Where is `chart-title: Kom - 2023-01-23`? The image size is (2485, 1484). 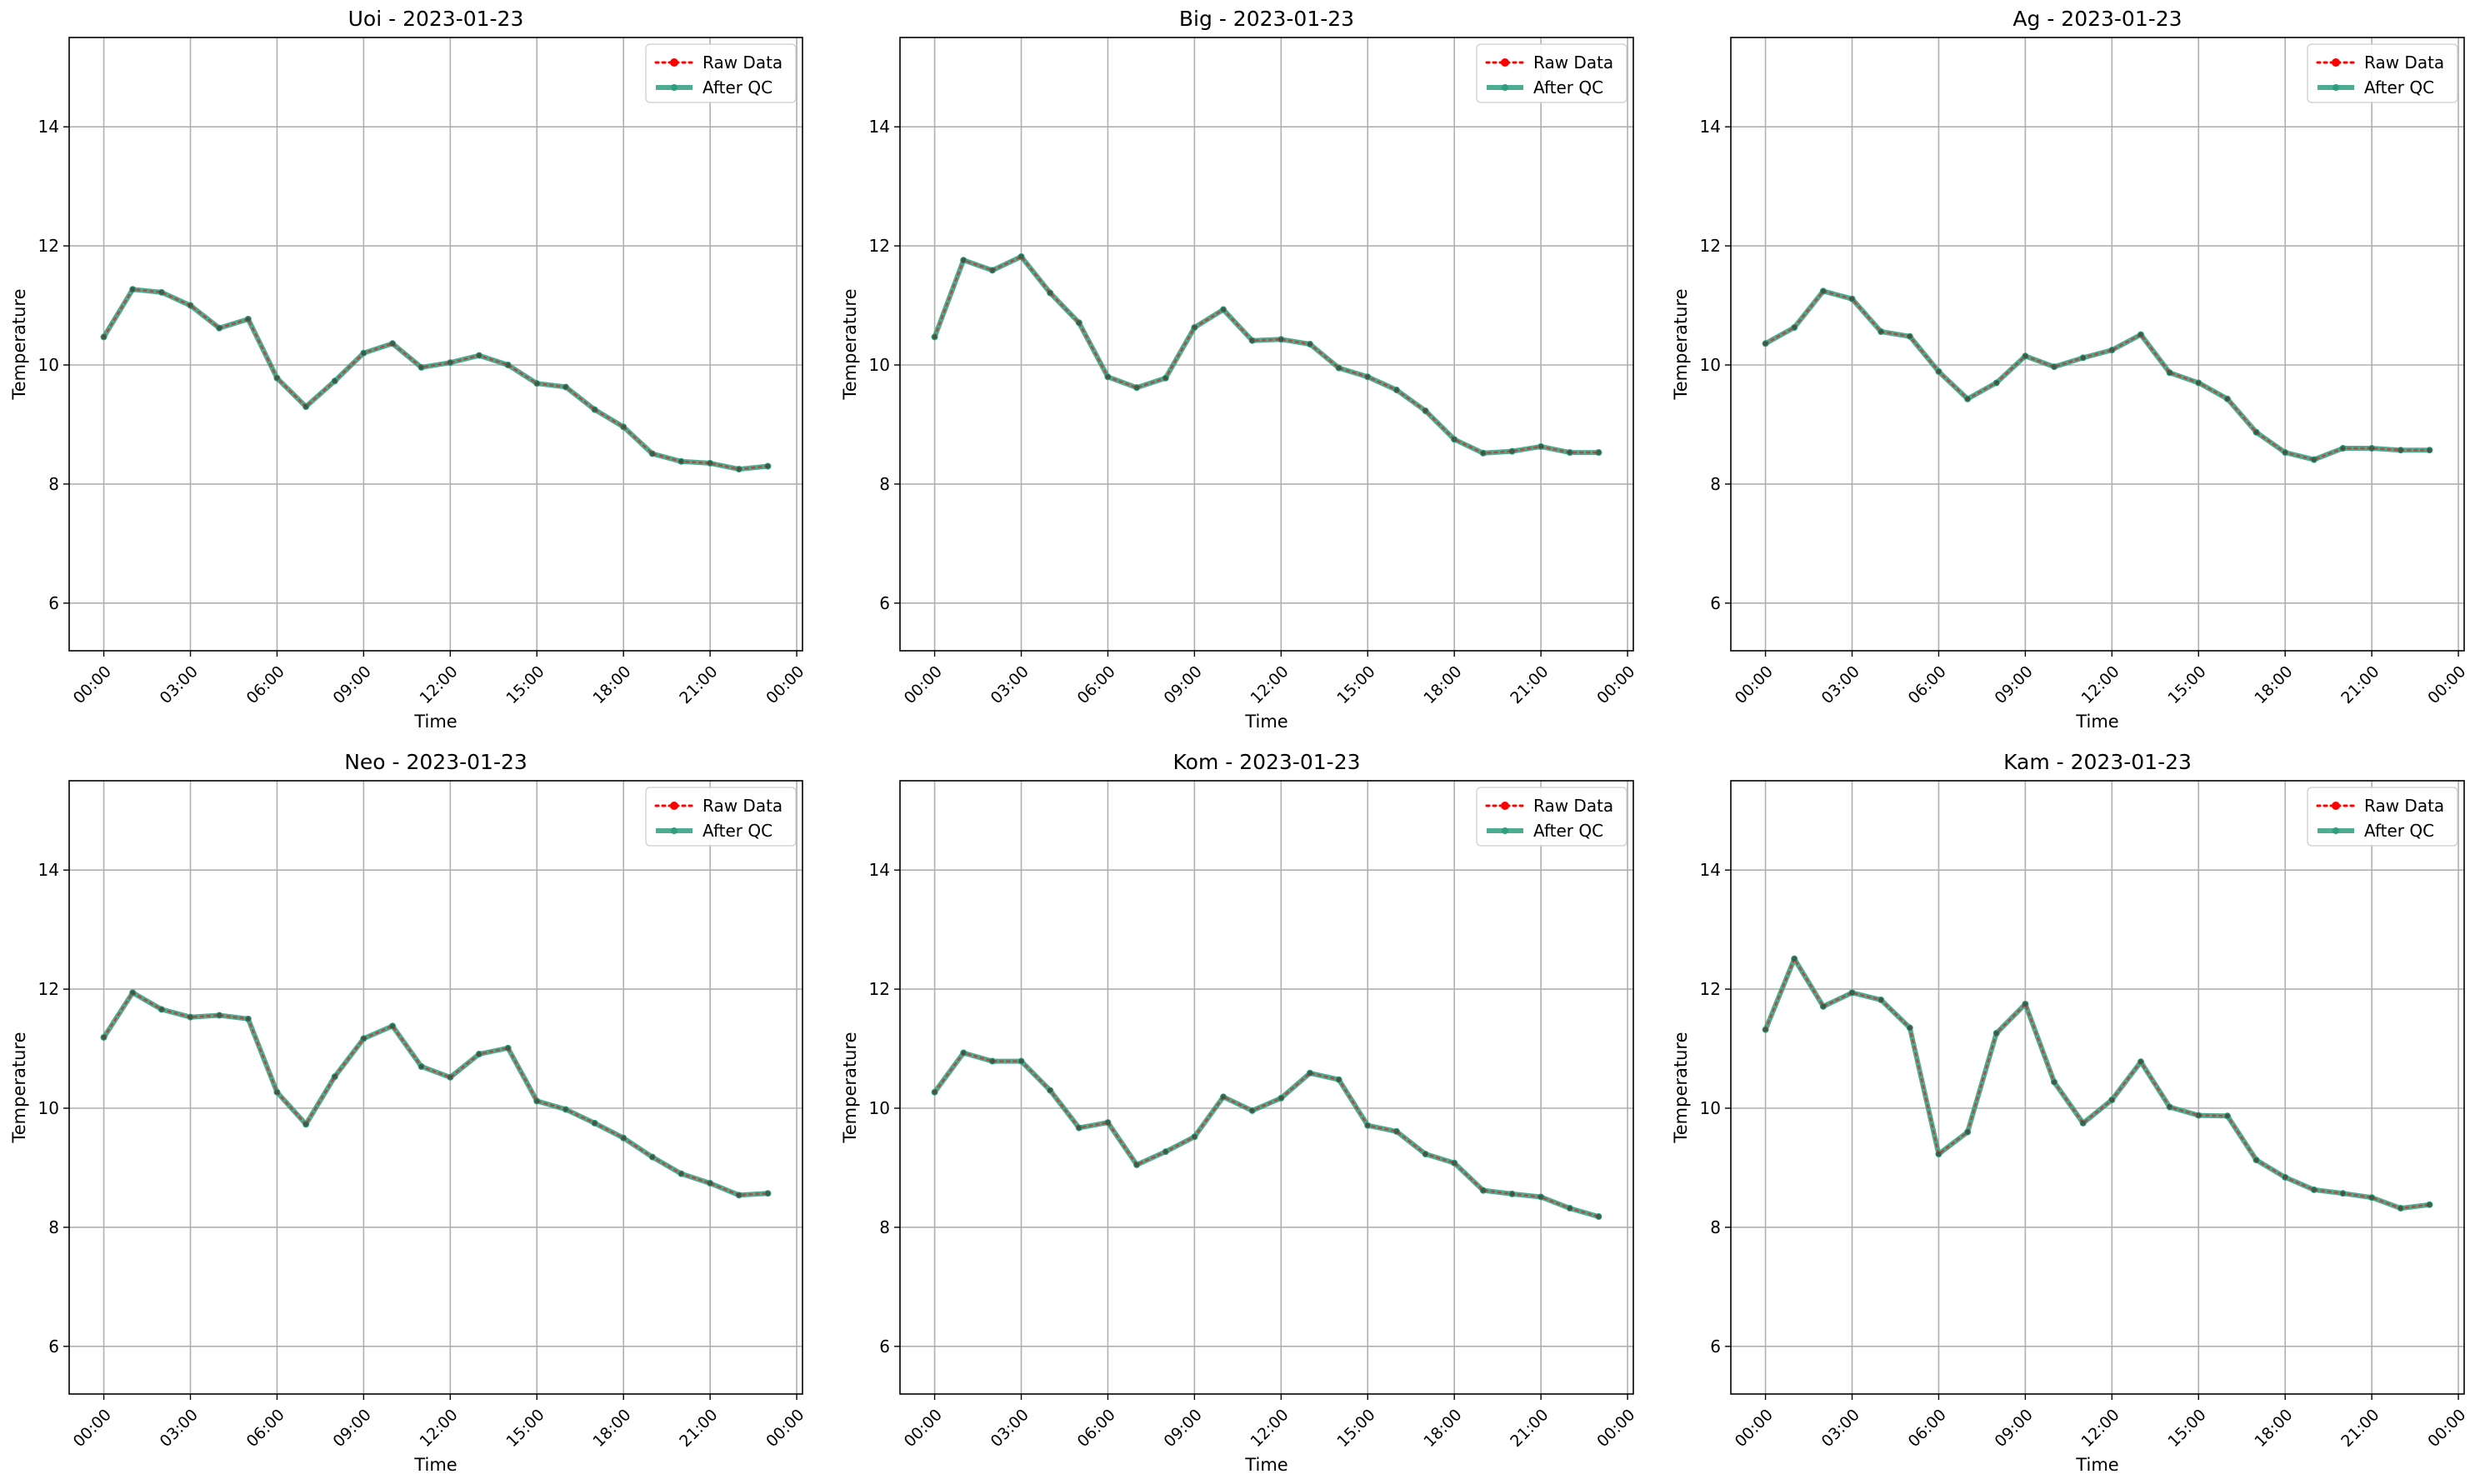 chart-title: Kom - 2023-01-23 is located at coordinates (1267, 762).